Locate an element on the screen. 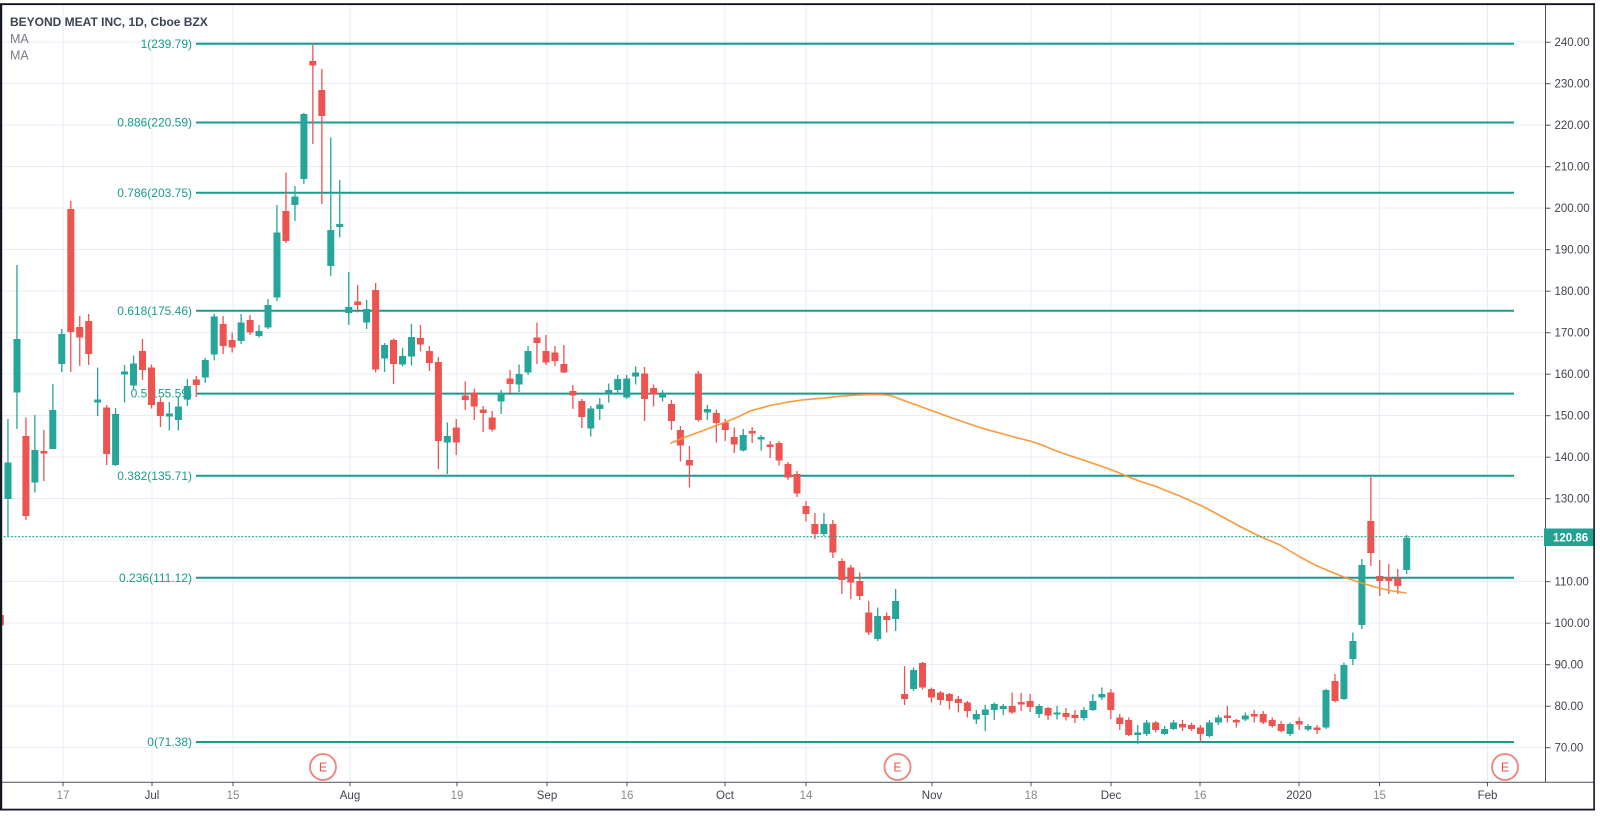  svg-text: 2020 is located at coordinates (1299, 796).